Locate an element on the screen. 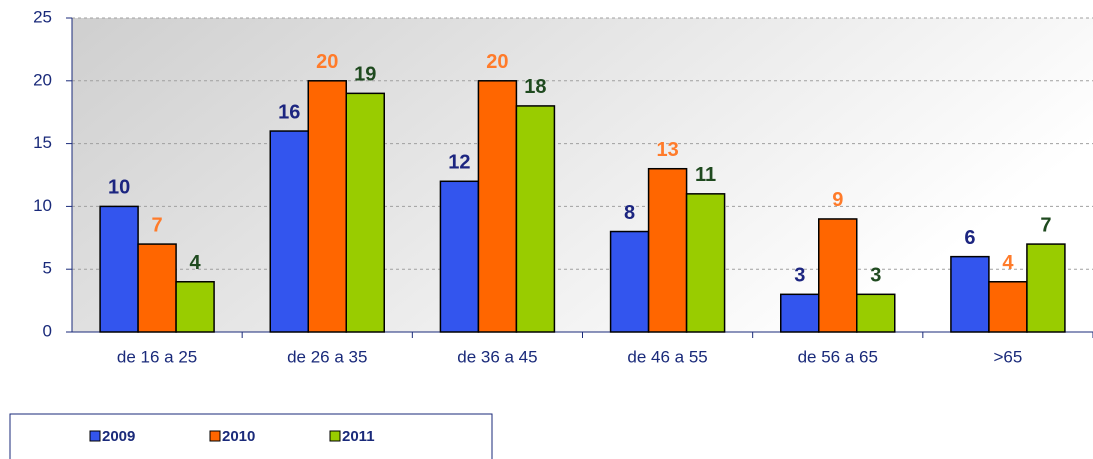 The image size is (1093, 459). x-tick-label: de 26 a 35 is located at coordinates (327, 356).